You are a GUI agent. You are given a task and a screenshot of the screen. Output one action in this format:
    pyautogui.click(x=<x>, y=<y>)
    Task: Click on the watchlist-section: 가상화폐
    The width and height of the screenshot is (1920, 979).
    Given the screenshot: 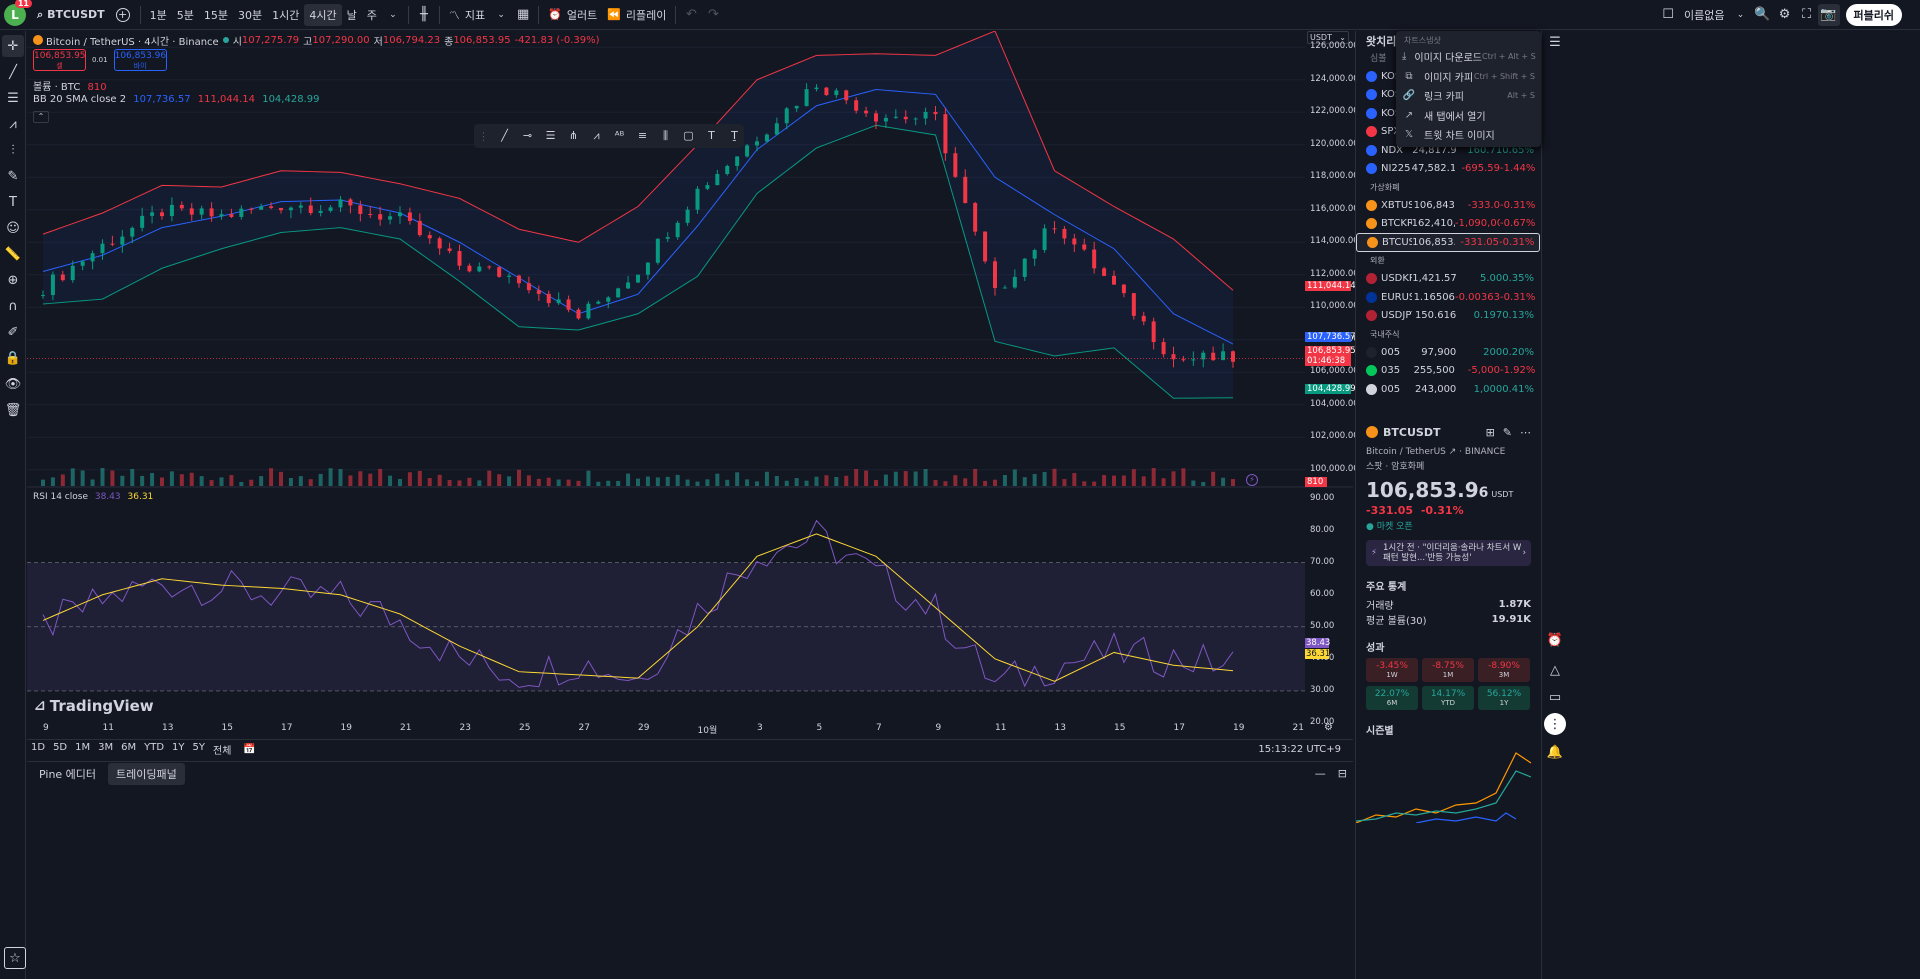 What is the action you would take?
    pyautogui.click(x=1385, y=187)
    